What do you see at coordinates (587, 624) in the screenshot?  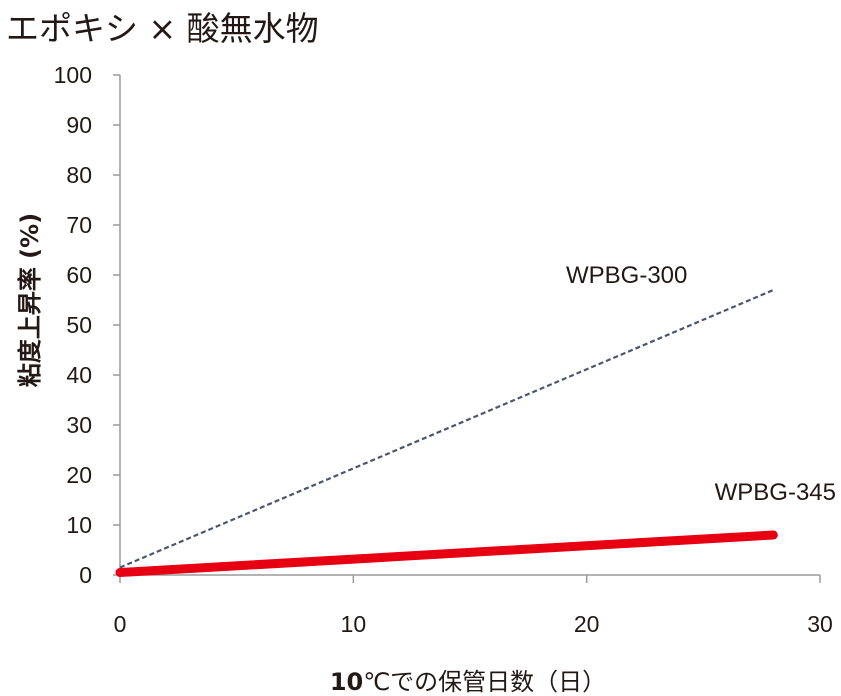 I see `x-tick-label: 20` at bounding box center [587, 624].